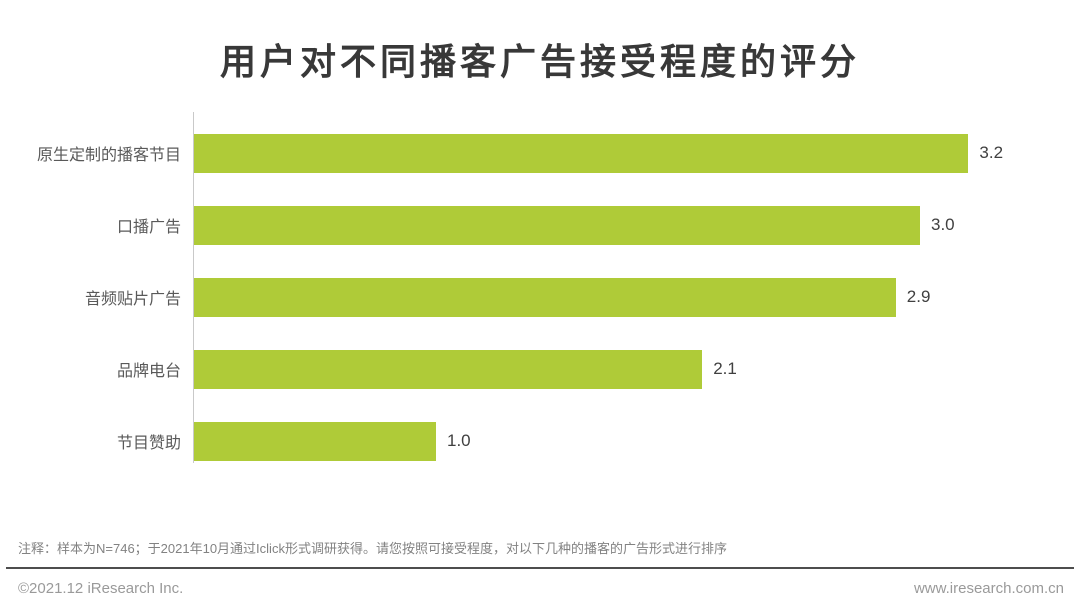 The height and width of the screenshot is (606, 1080). What do you see at coordinates (101, 588) in the screenshot?
I see `copyright-text: ©2021.12 iResearch Inc.` at bounding box center [101, 588].